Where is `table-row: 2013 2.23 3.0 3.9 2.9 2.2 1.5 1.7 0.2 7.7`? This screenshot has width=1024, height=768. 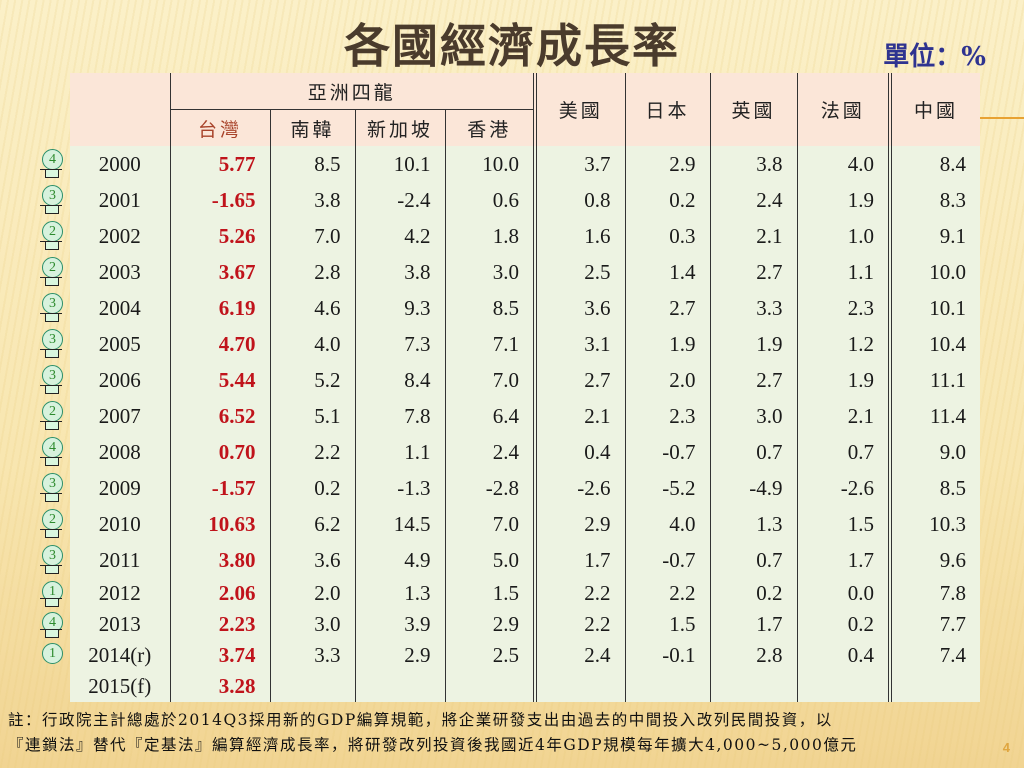 table-row: 2013 2.23 3.0 3.9 2.9 2.2 1.5 1.7 0.2 7.7 is located at coordinates (525, 624).